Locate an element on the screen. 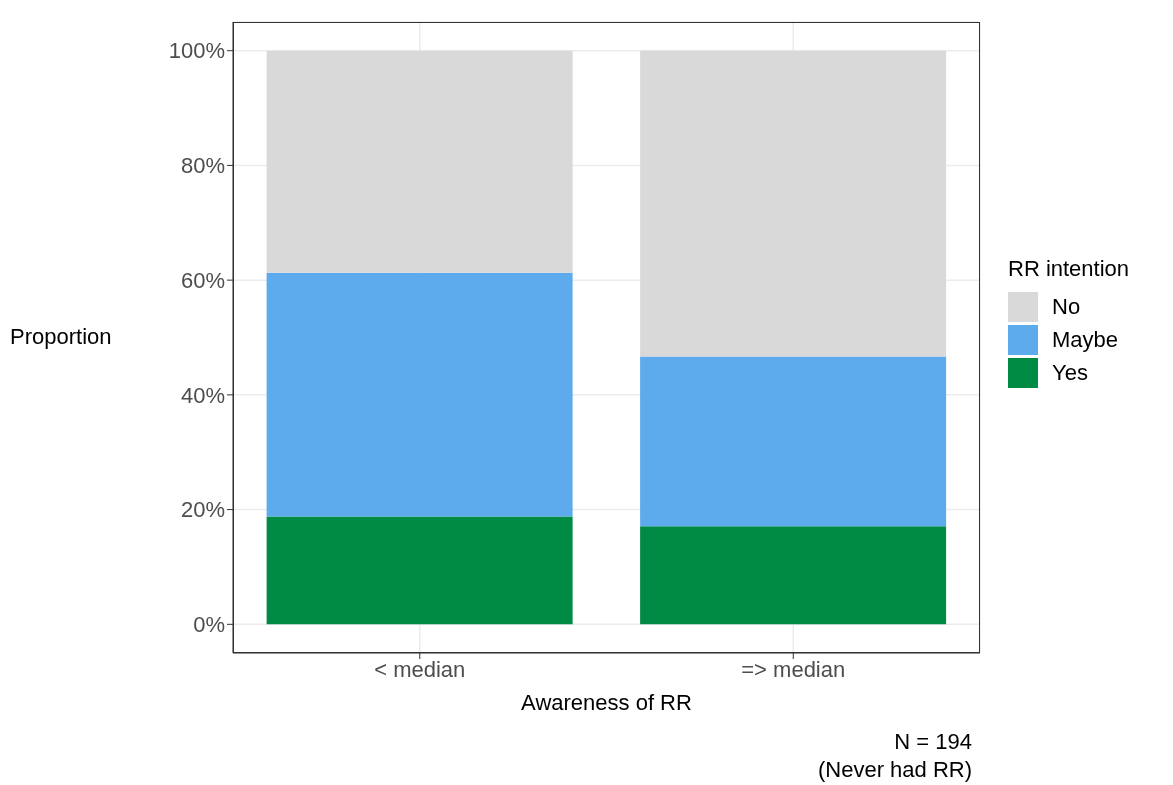  legend-label: Yes is located at coordinates (1070, 372).